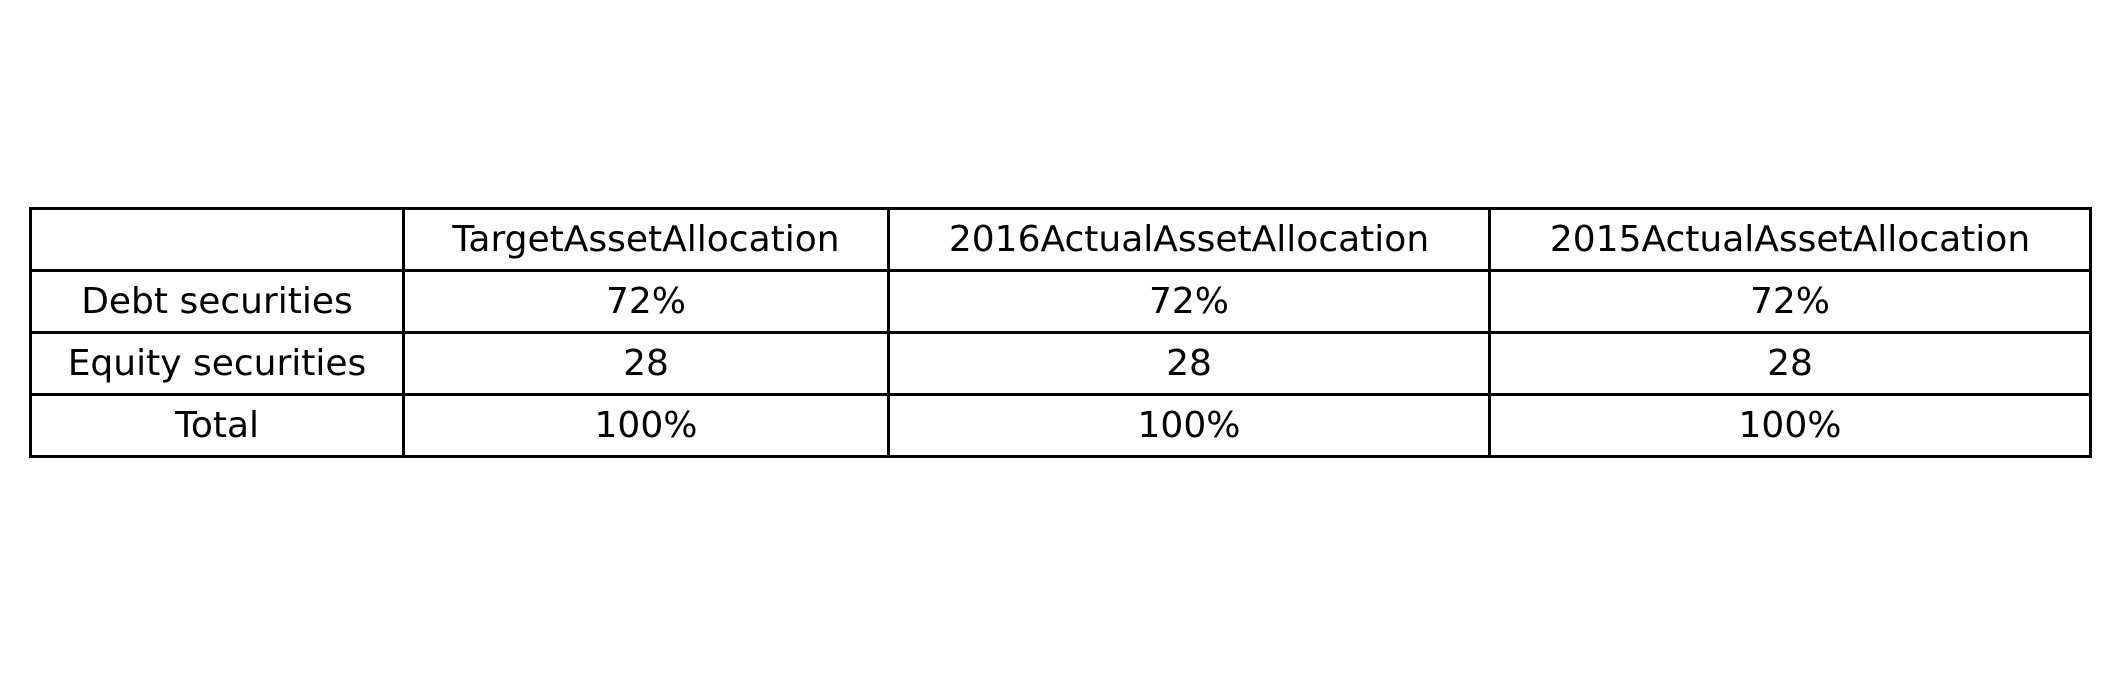 The height and width of the screenshot is (690, 2116). Describe the element at coordinates (217, 363) in the screenshot. I see `row-label-equity-securities: Equity securities` at that location.